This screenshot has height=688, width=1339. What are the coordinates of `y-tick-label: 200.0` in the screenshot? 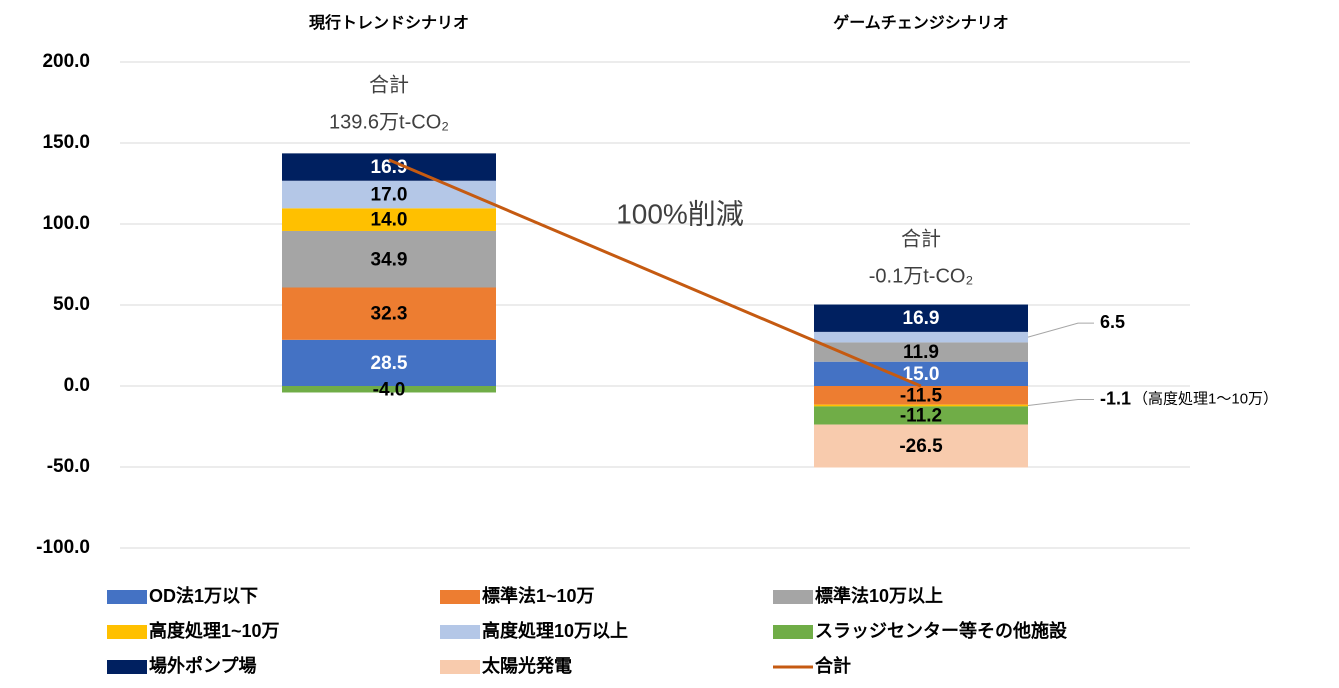 It's located at (66, 61).